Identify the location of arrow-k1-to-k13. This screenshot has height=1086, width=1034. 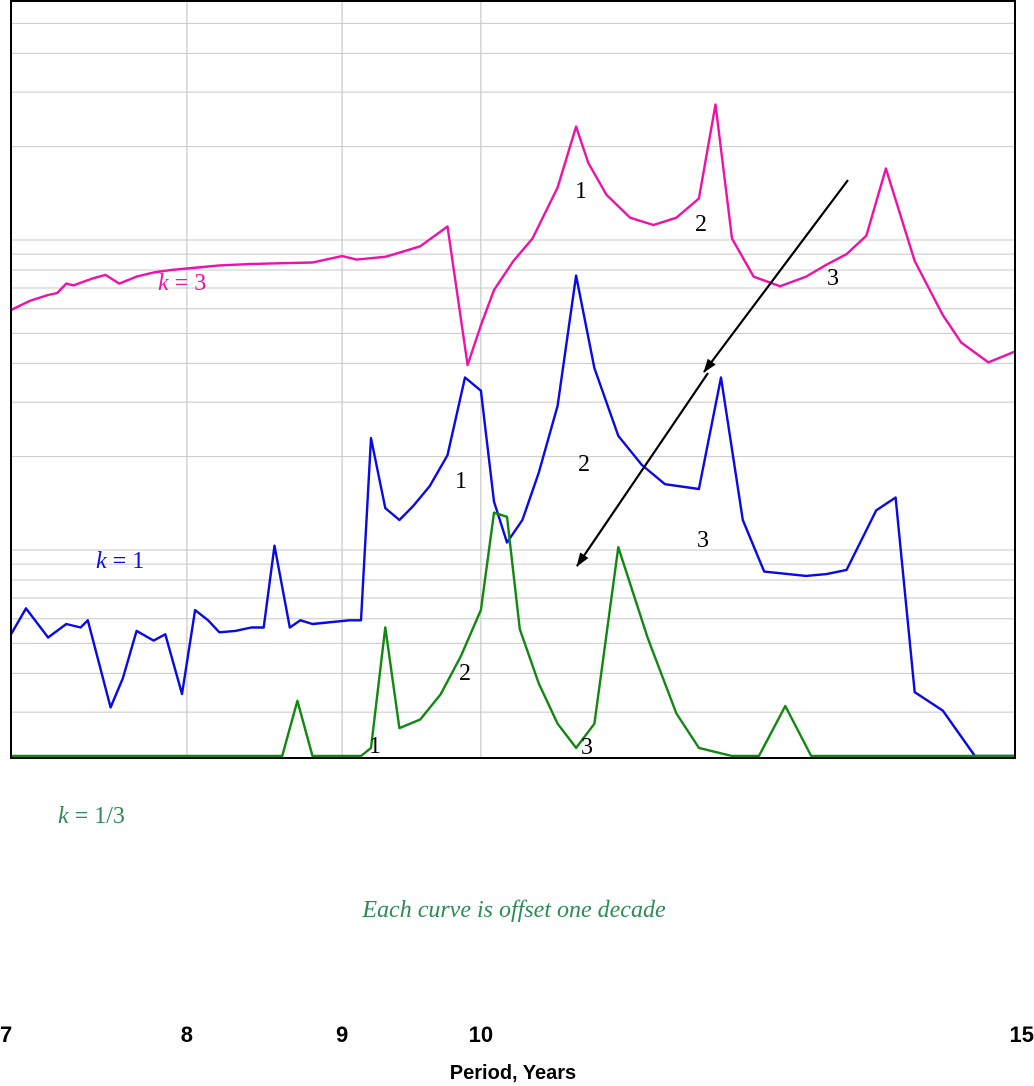
(642, 469).